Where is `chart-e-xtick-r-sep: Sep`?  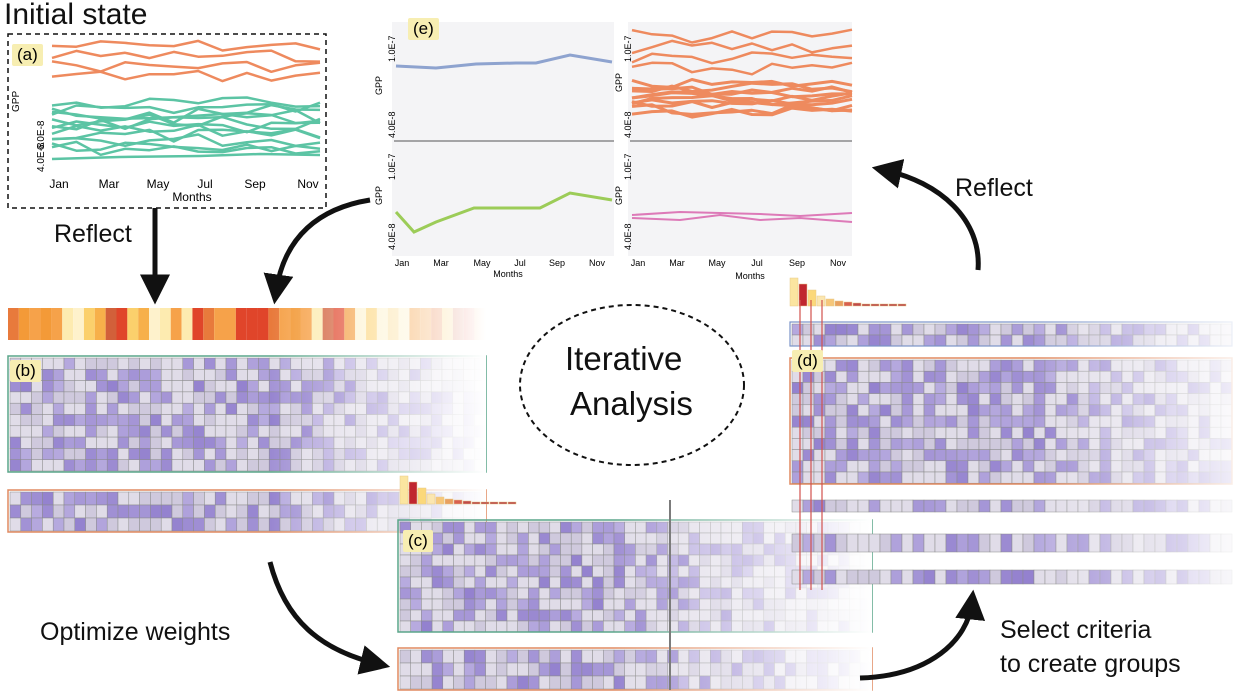 chart-e-xtick-r-sep: Sep is located at coordinates (797, 263).